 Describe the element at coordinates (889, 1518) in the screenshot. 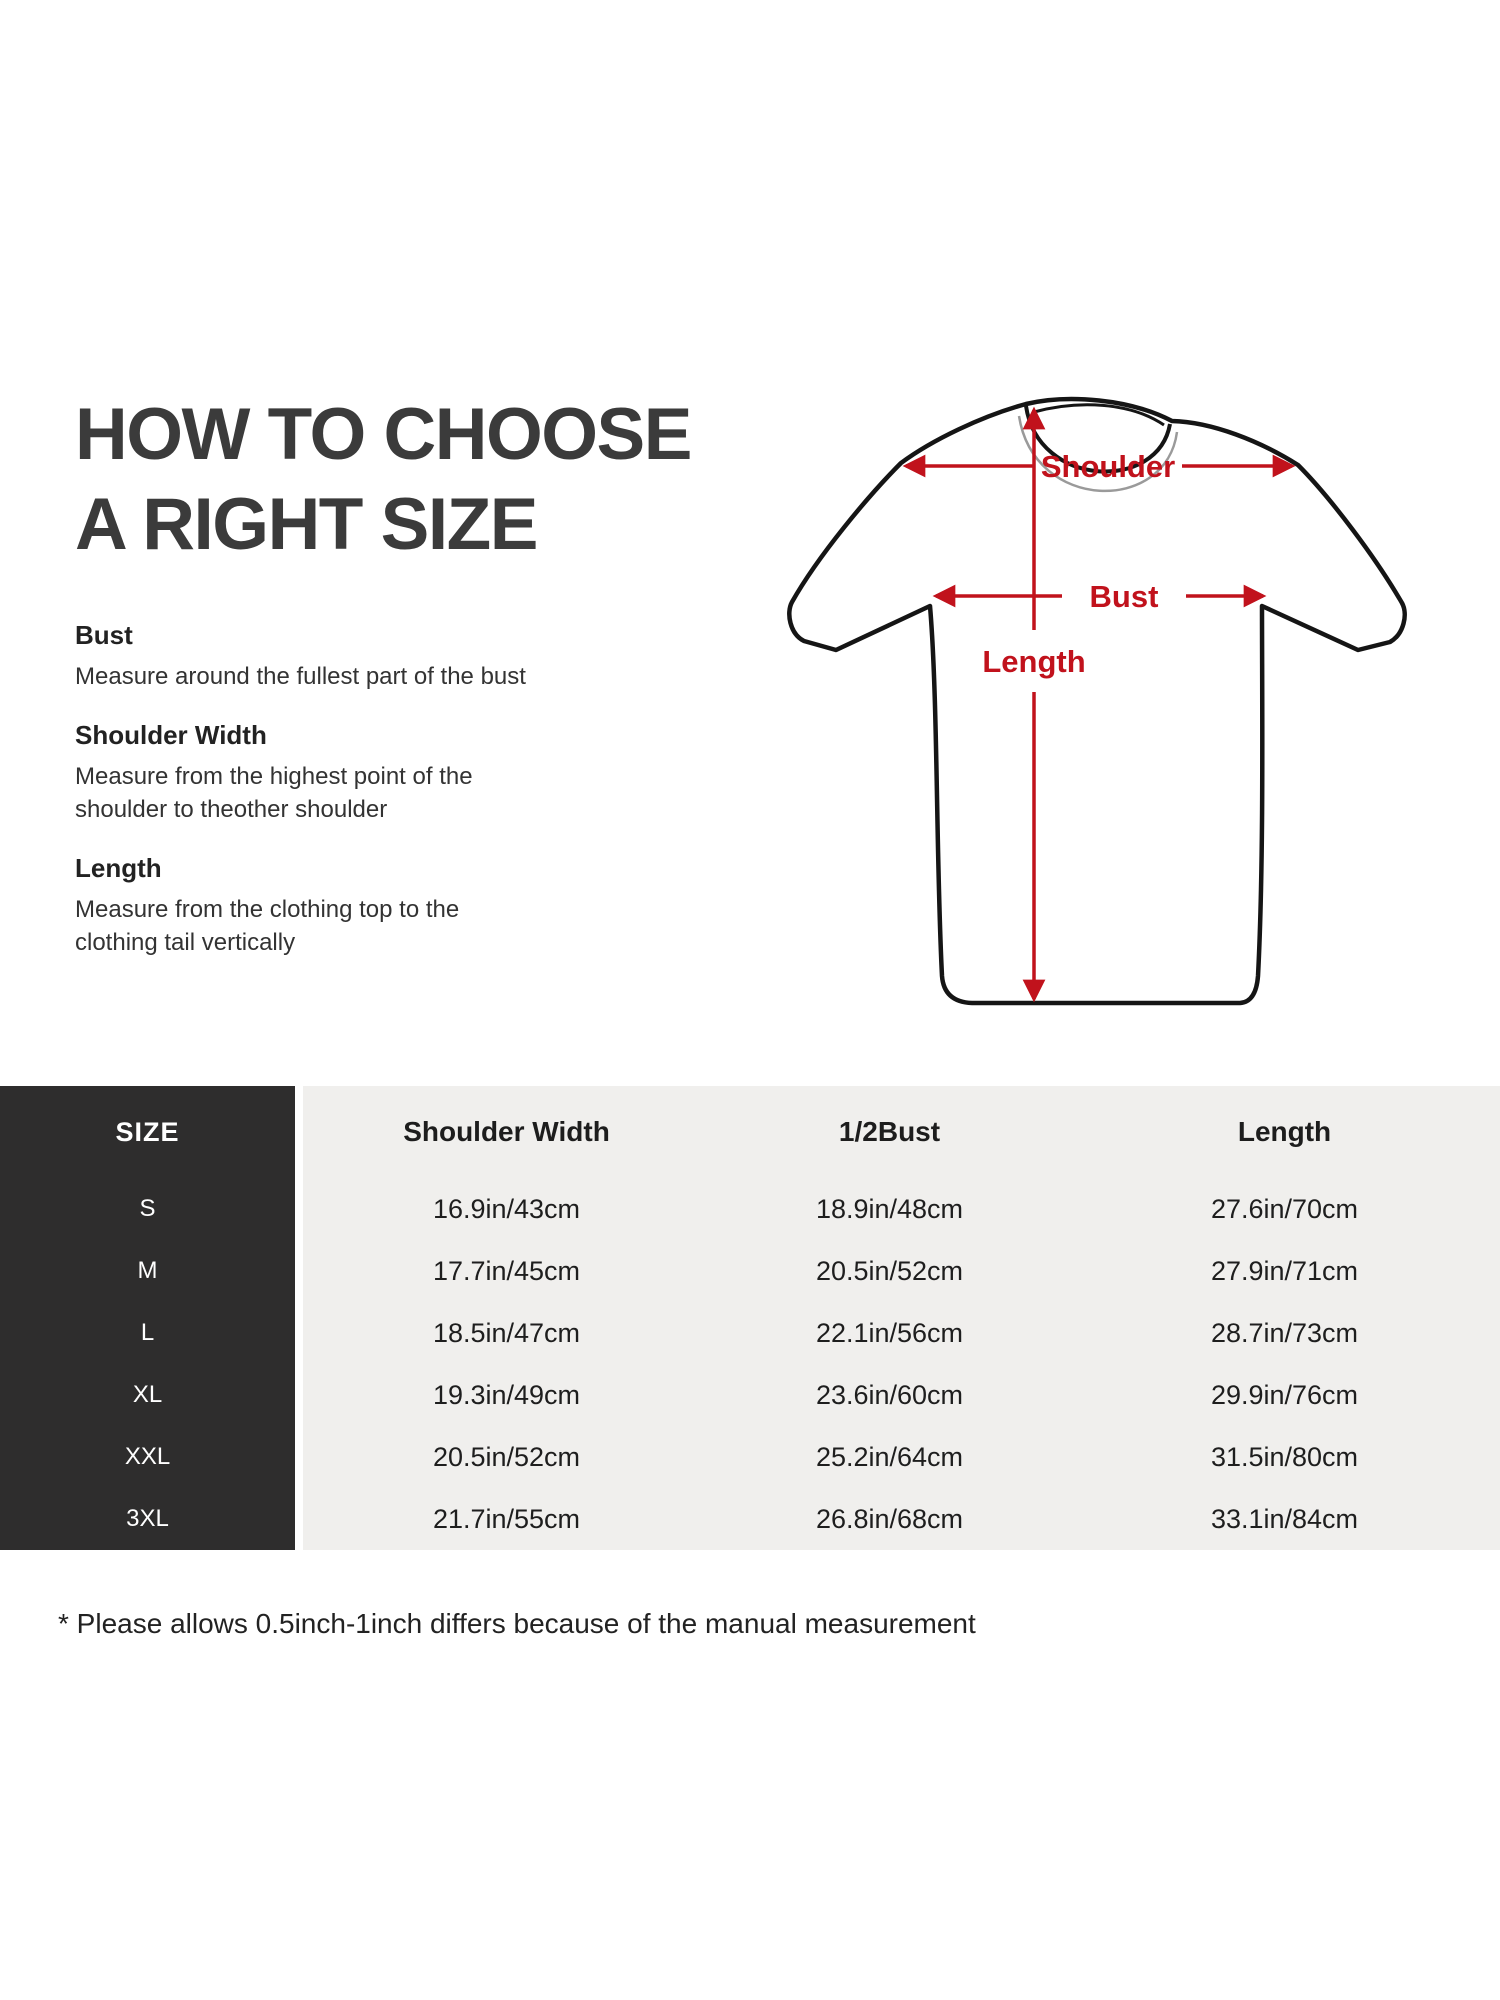

I see `half-bust-cell: 26.8in/68cm` at that location.